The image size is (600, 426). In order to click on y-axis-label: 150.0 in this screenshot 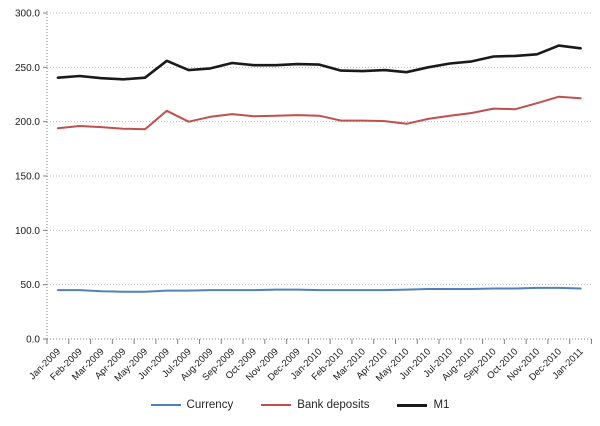, I will do `click(27, 177)`.